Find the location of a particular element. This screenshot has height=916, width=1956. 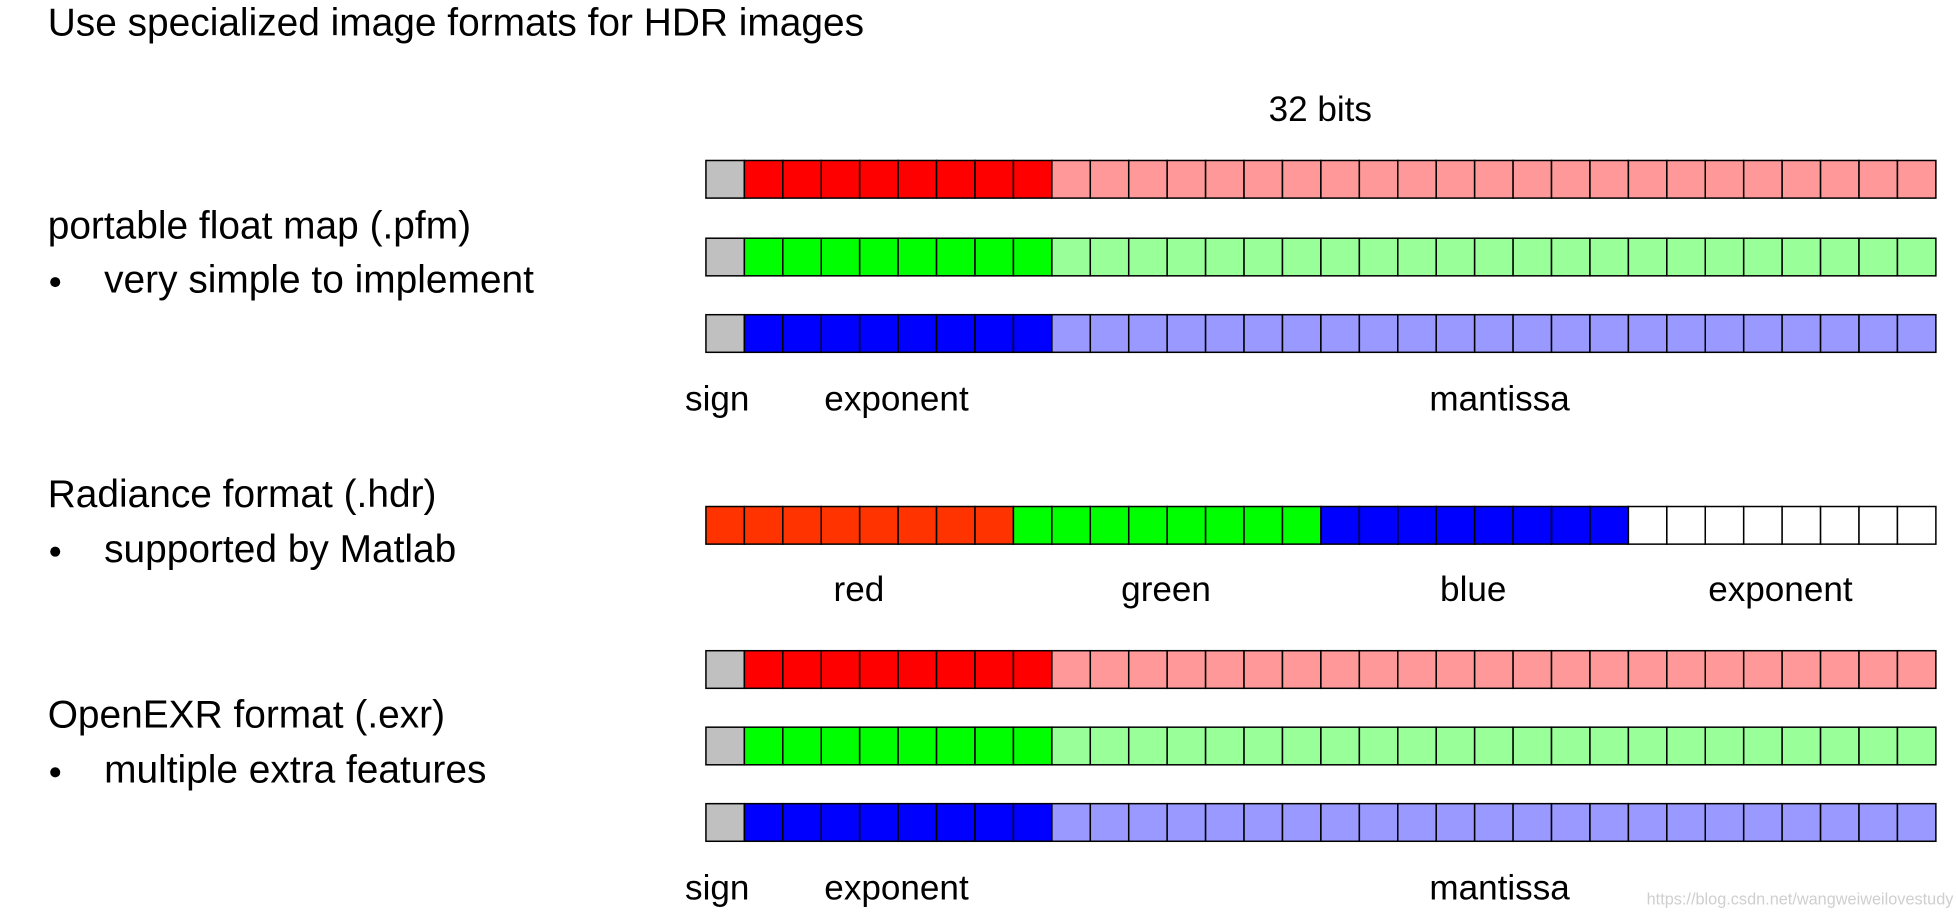

section-bullet: very simple to implement is located at coordinates (319, 279).